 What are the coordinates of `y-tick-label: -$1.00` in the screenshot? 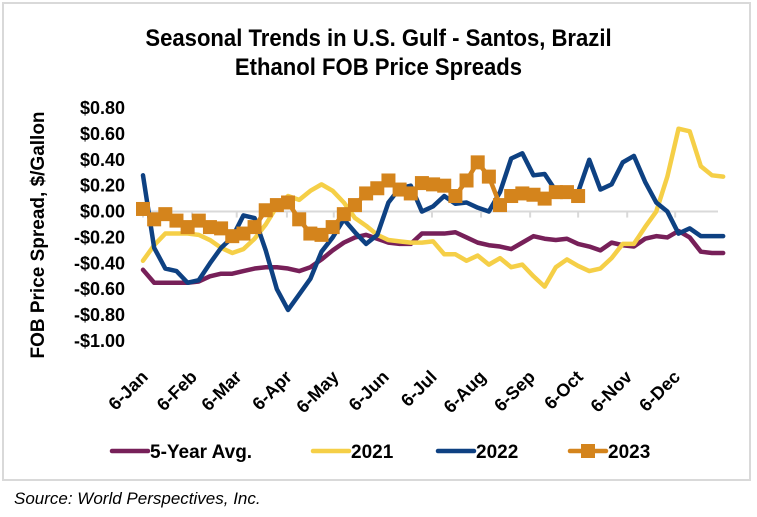 It's located at (99, 341).